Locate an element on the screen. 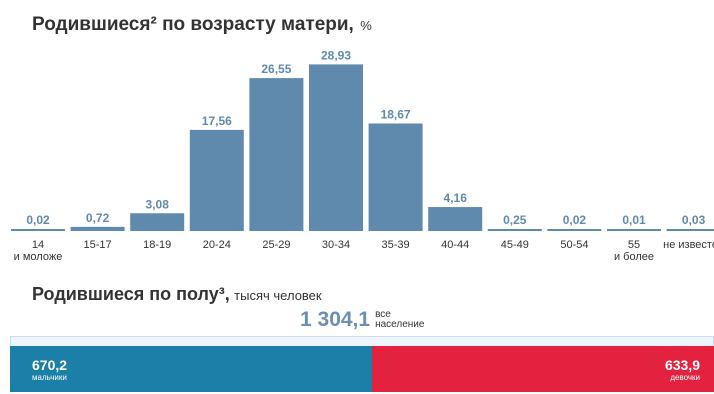  age-chart-title-main: Родившиеся² по возрасту матери, is located at coordinates (193, 24).